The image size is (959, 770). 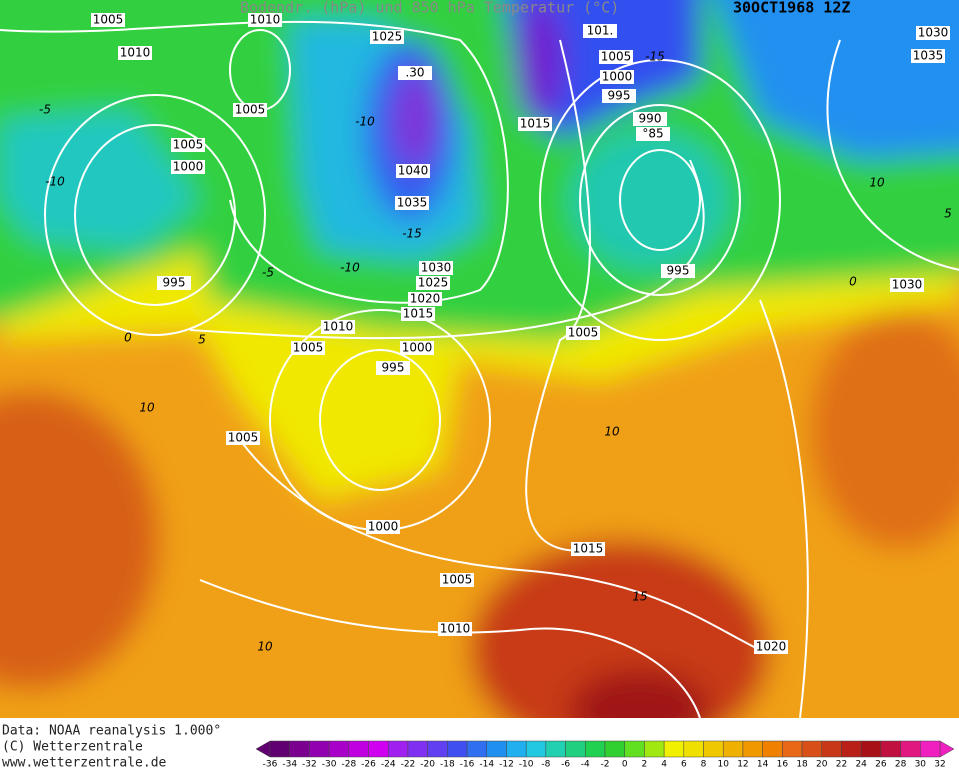 I want to click on temperature-label: 0, so click(x=128, y=338).